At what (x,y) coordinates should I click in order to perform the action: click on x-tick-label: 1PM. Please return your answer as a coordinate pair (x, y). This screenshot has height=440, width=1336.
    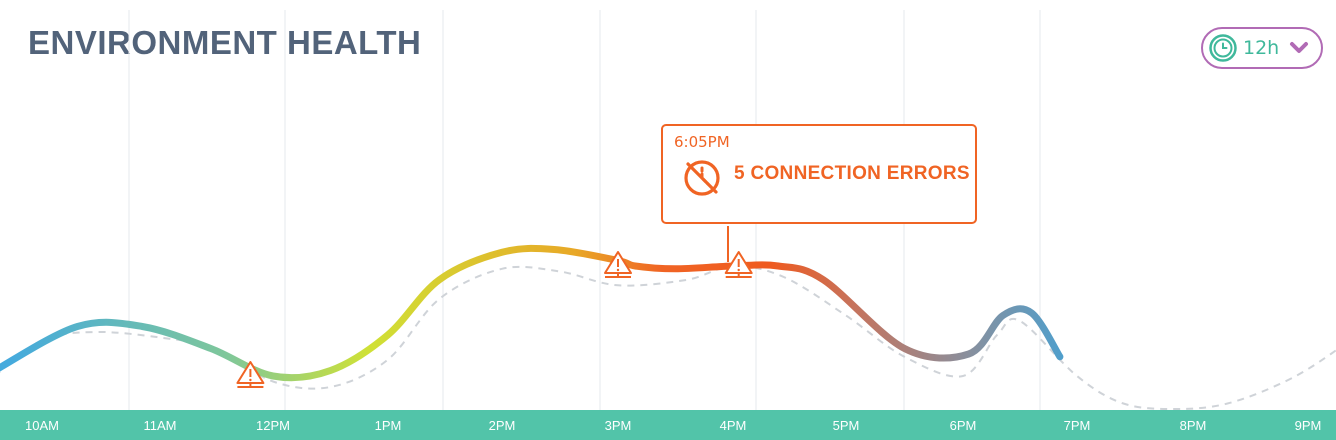
    Looking at the image, I should click on (388, 425).